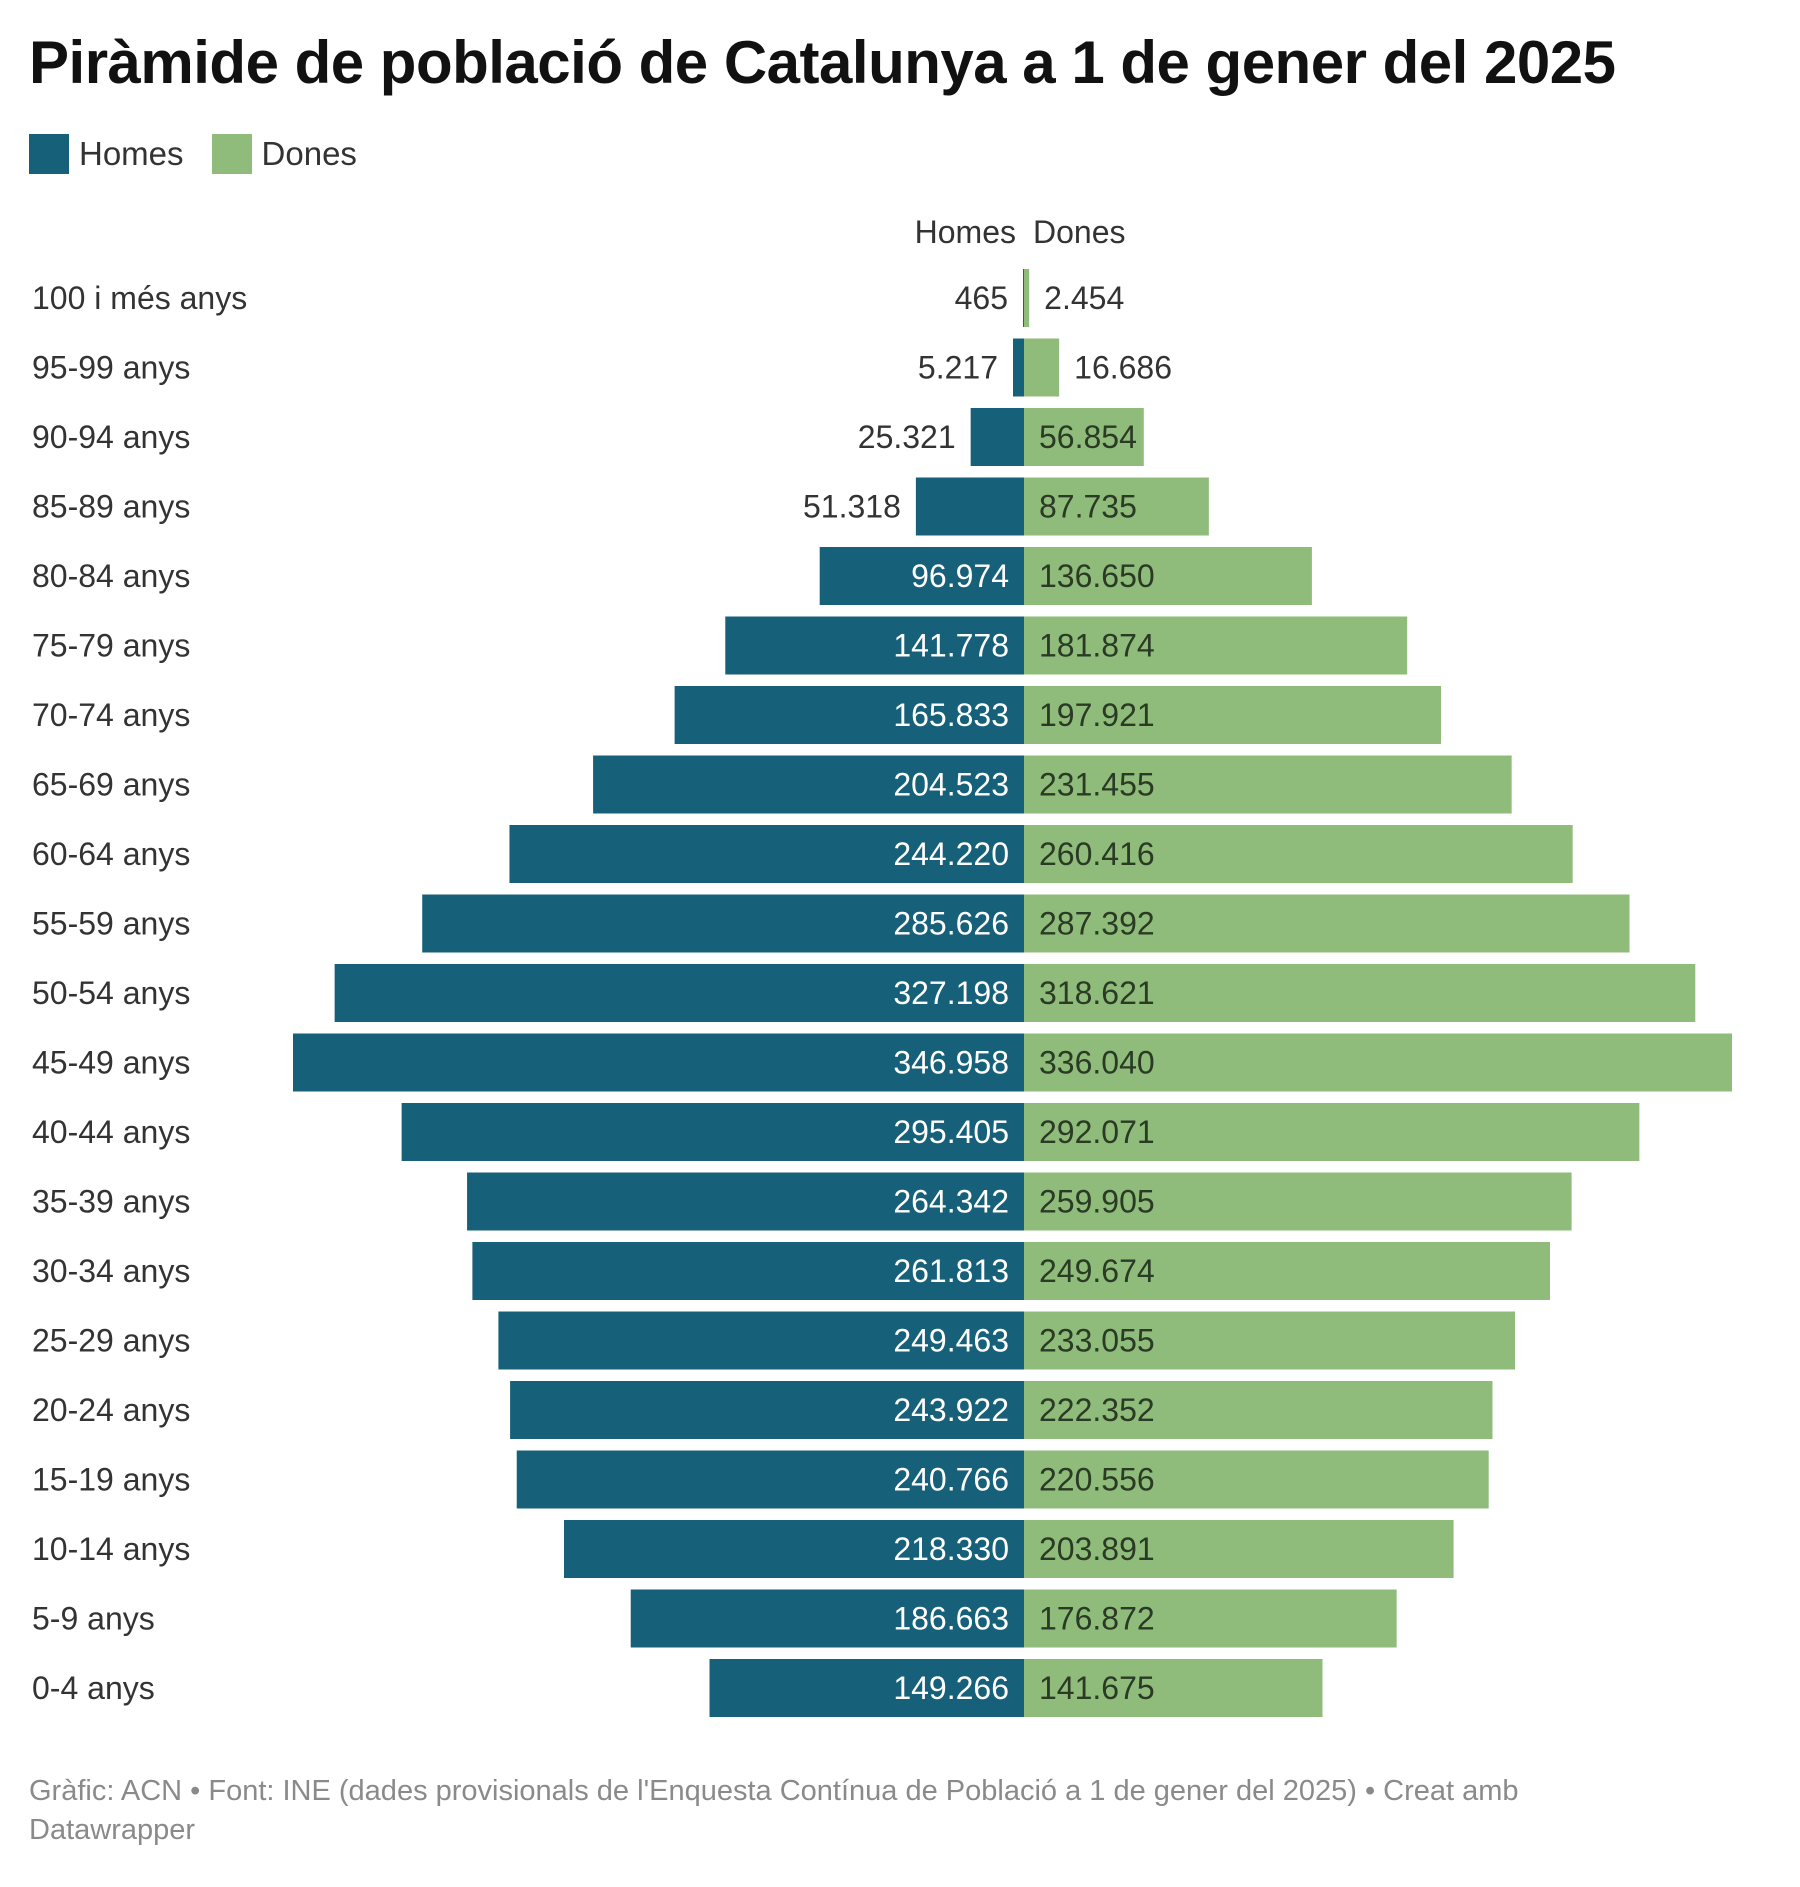  Describe the element at coordinates (111, 854) in the screenshot. I see `age-group-label: 60-64 anys` at that location.